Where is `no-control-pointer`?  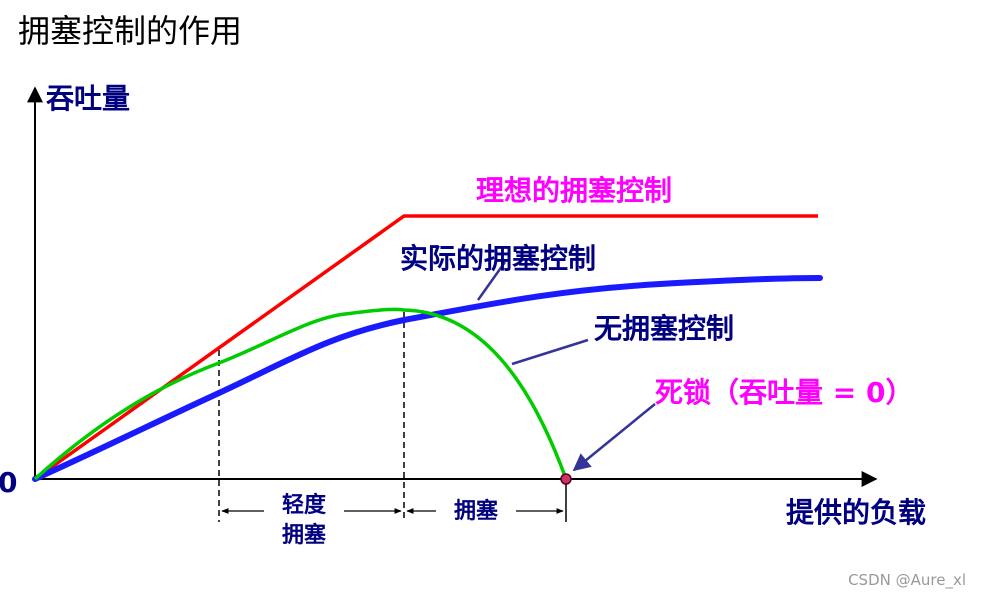 no-control-pointer is located at coordinates (550, 352).